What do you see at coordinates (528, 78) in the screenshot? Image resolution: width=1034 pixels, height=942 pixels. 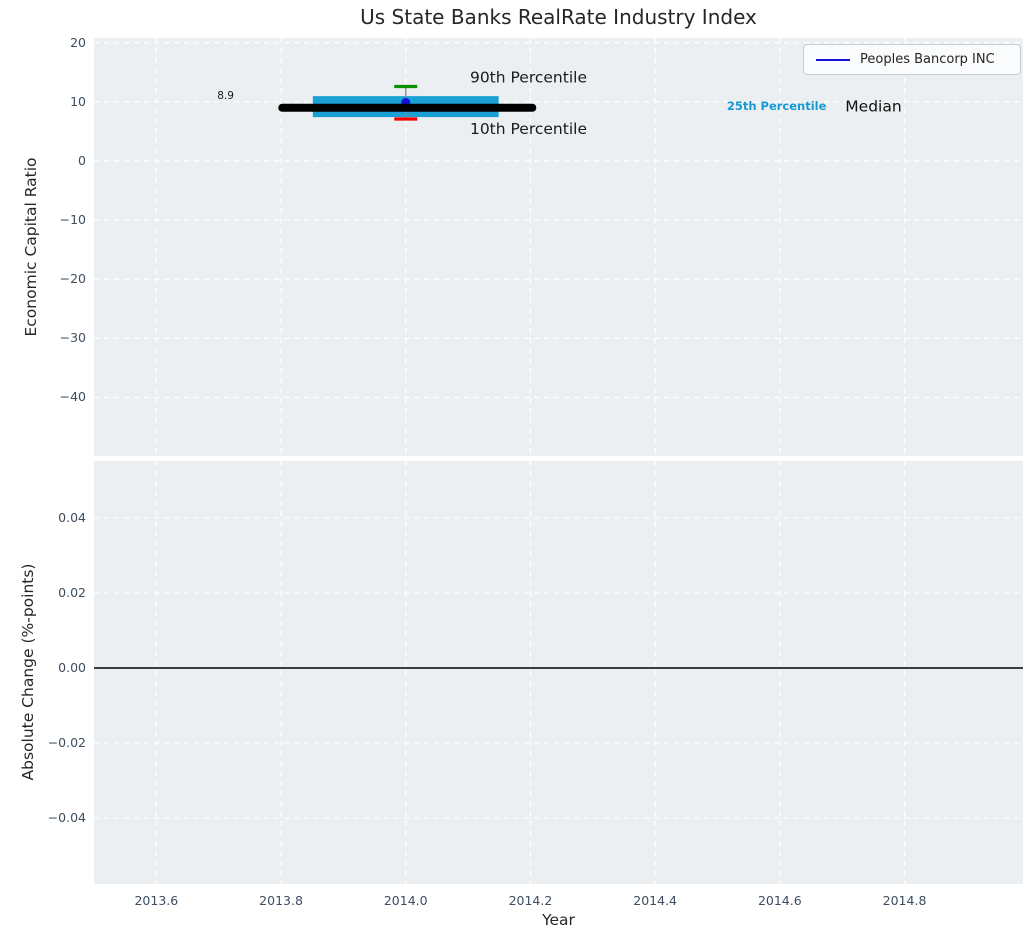 I see `annotation-90th-percentile: 90th Percentile` at bounding box center [528, 78].